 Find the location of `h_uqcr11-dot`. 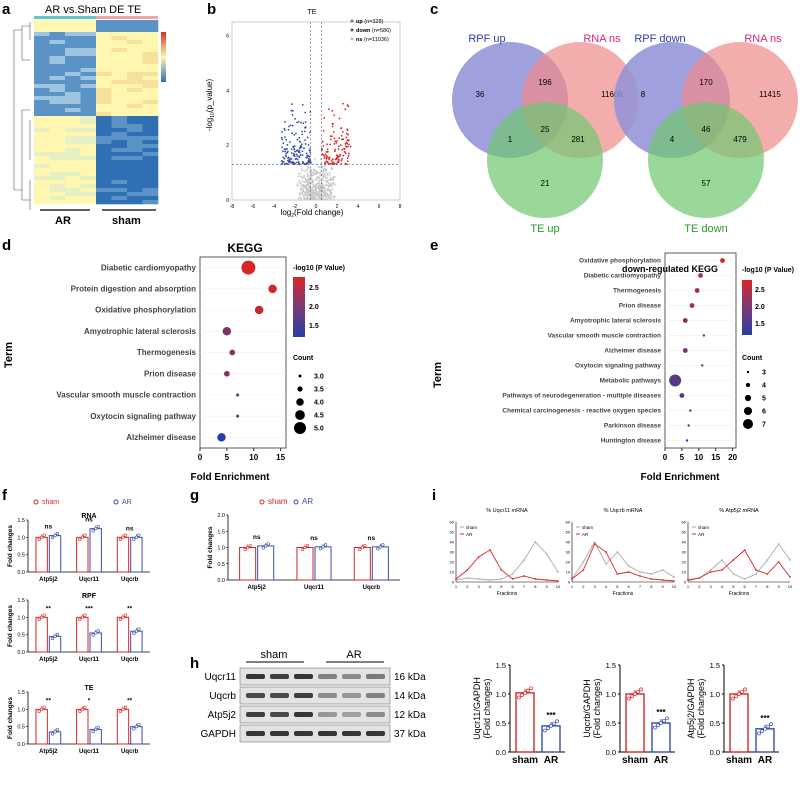

h_uqcr11-dot is located at coordinates (545, 730).